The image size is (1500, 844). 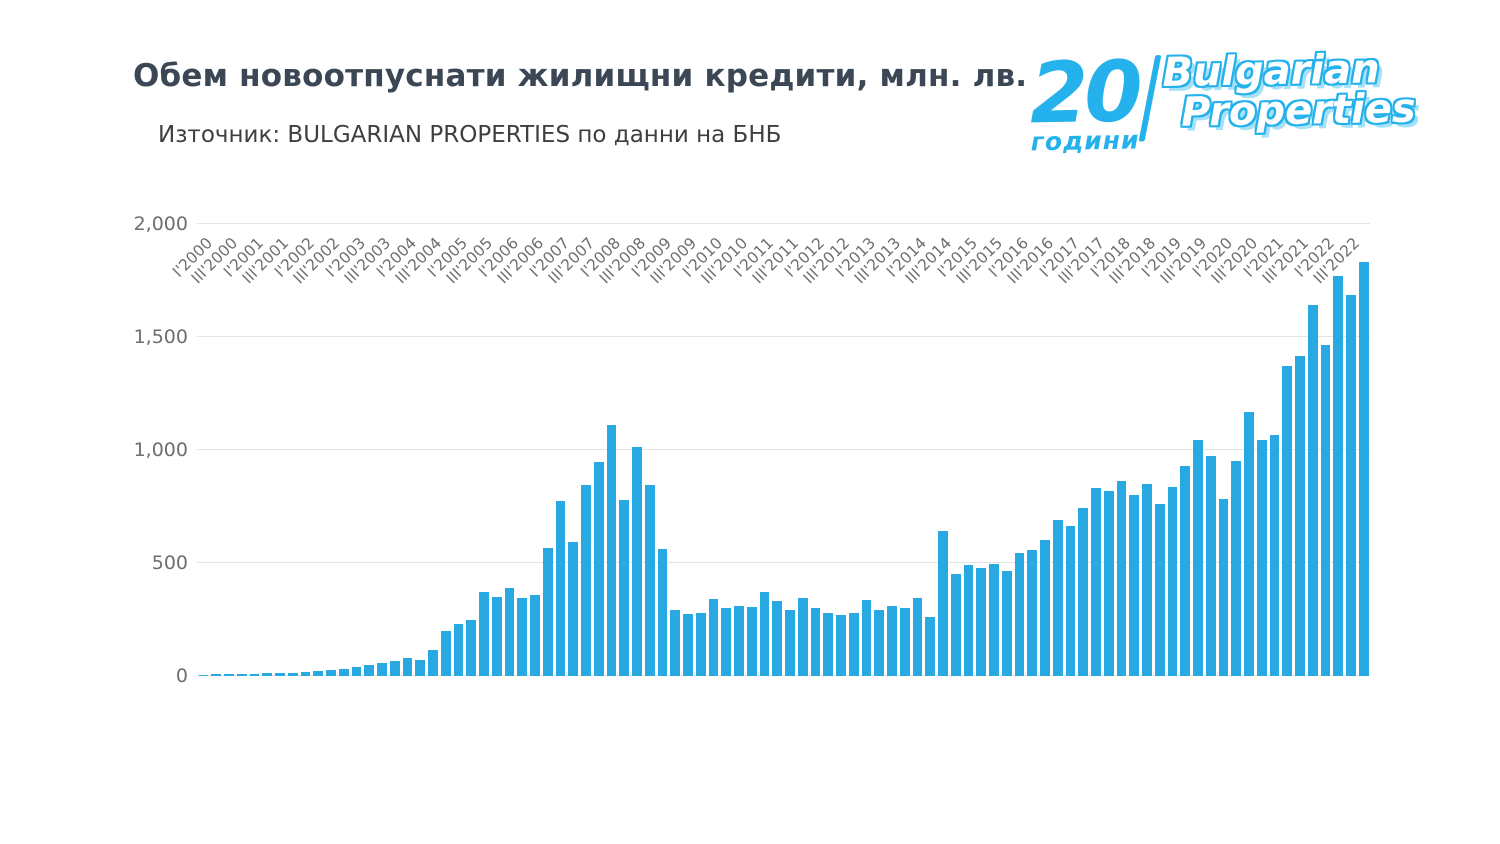 What do you see at coordinates (160, 337) in the screenshot?
I see `y-tick-label: 1,500` at bounding box center [160, 337].